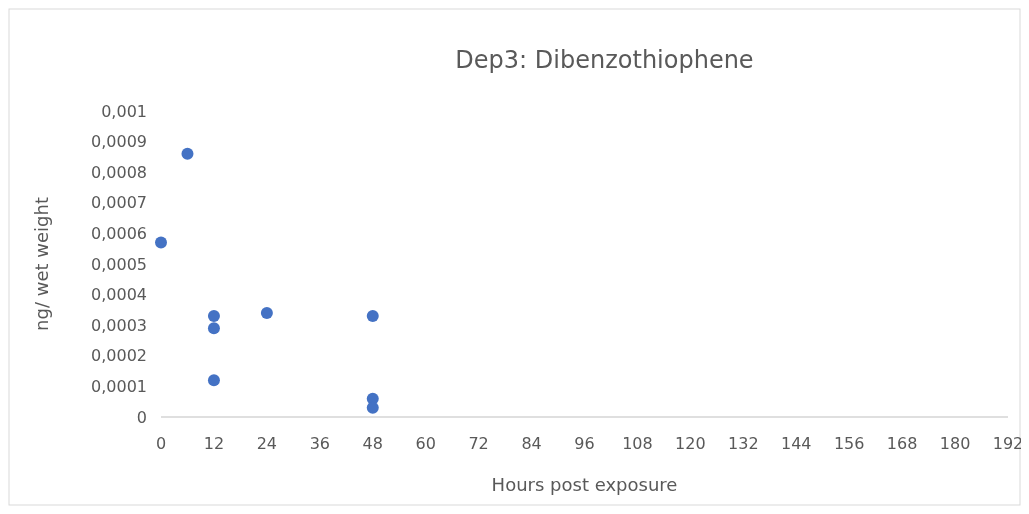 The width and height of the screenshot is (1029, 514). I want to click on y-tick-label: 0, so click(141, 417).